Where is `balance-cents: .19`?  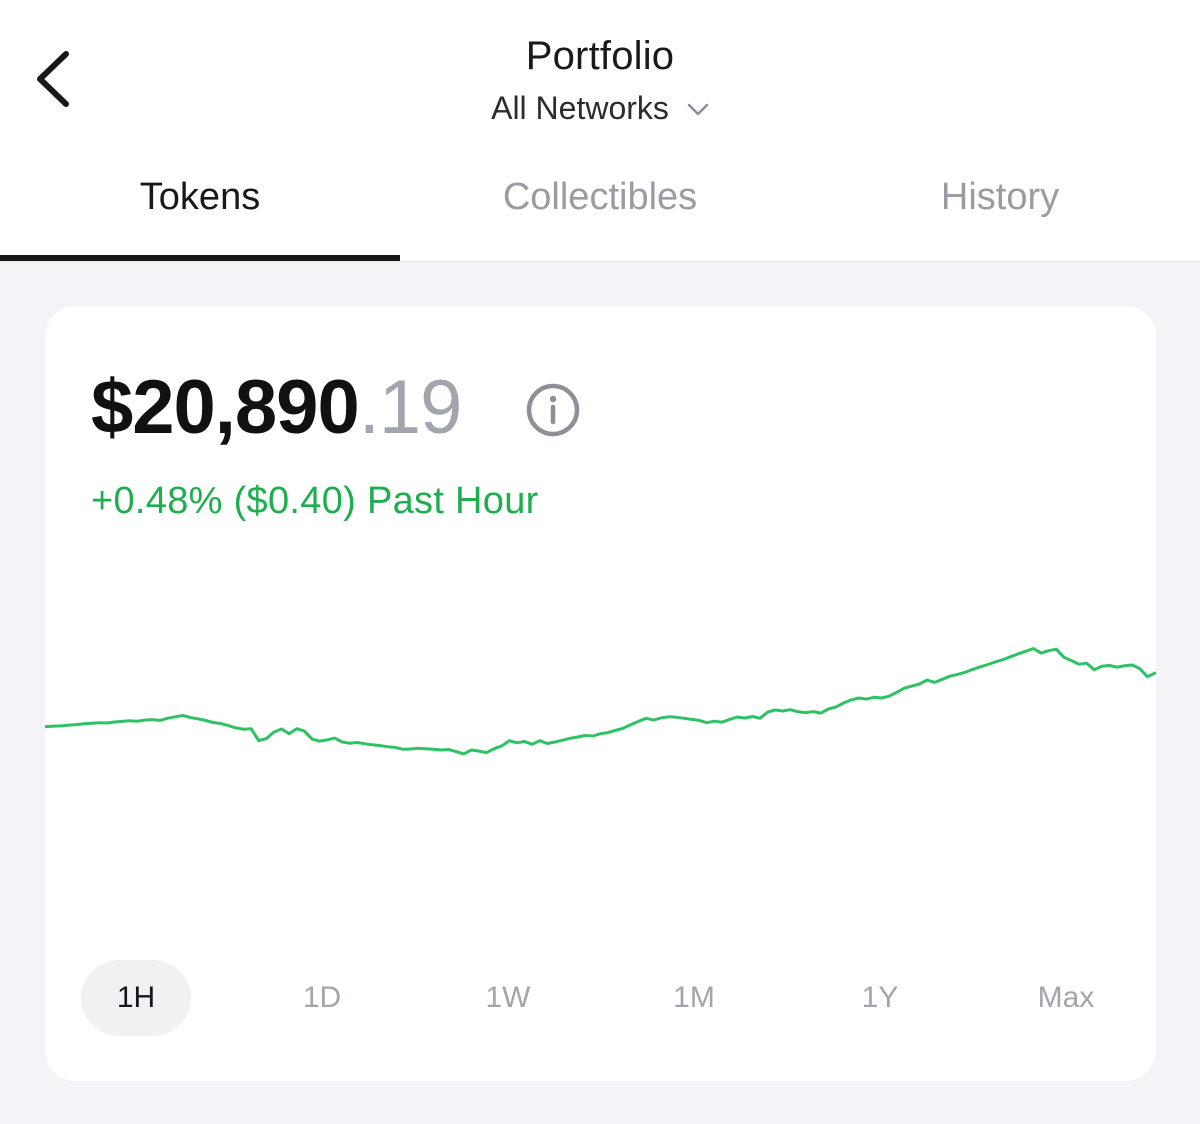 balance-cents: .19 is located at coordinates (410, 407).